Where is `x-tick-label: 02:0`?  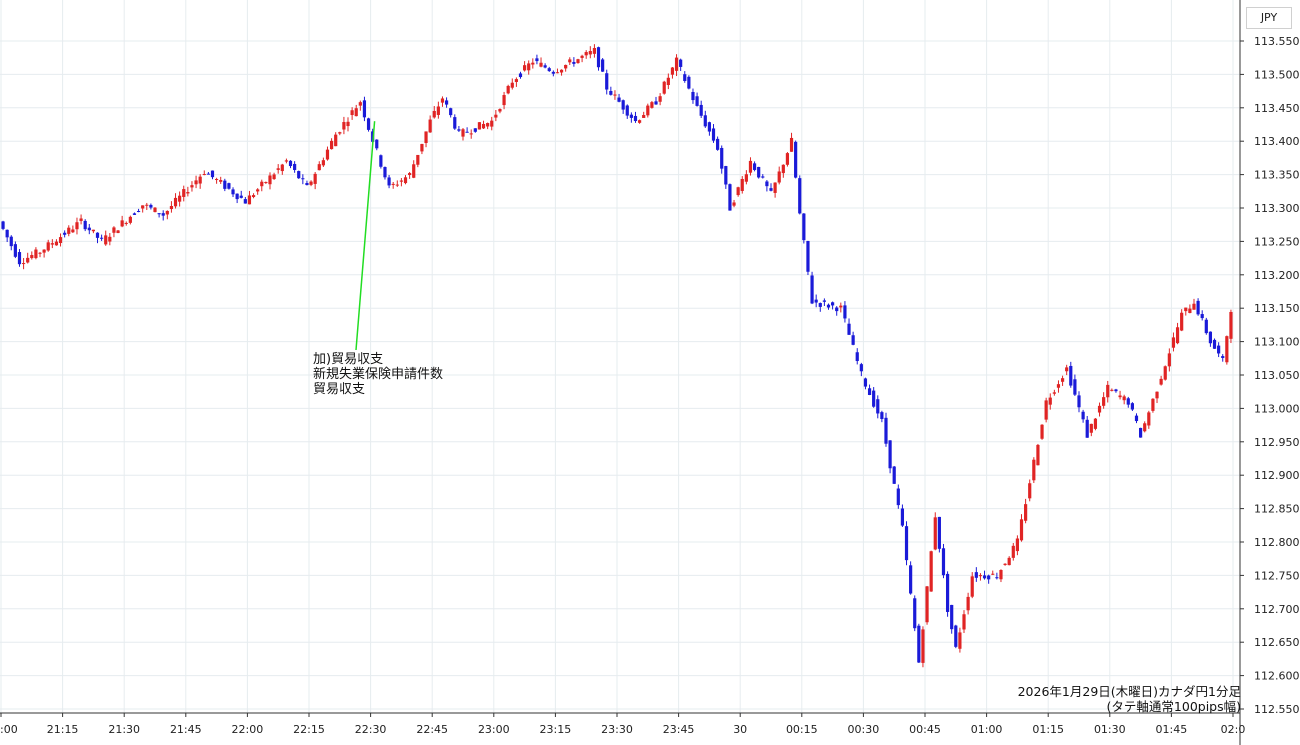
x-tick-label: 02:0 is located at coordinates (1233, 729).